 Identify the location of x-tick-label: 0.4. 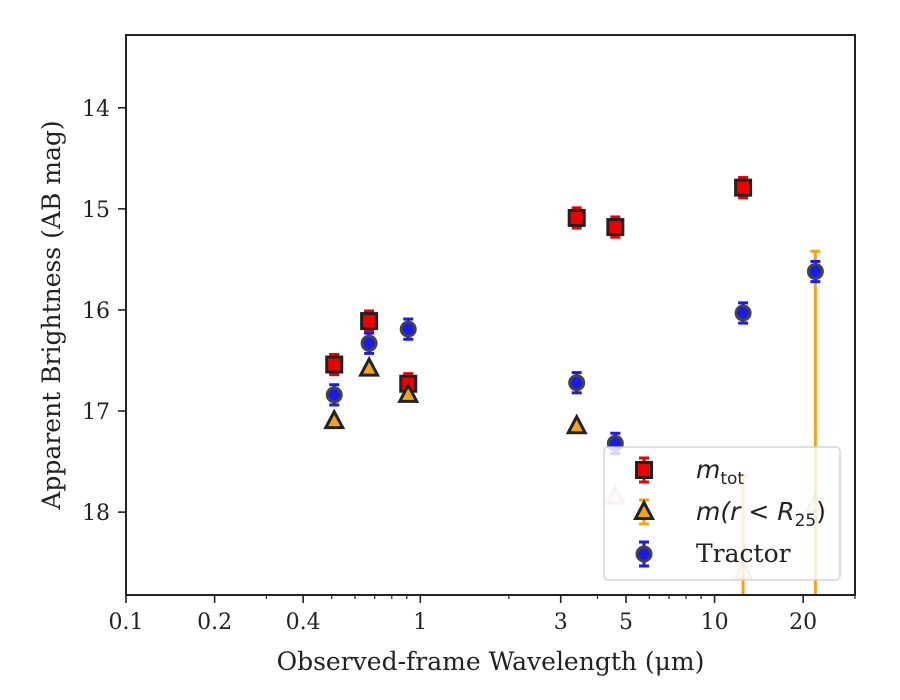
(303, 622).